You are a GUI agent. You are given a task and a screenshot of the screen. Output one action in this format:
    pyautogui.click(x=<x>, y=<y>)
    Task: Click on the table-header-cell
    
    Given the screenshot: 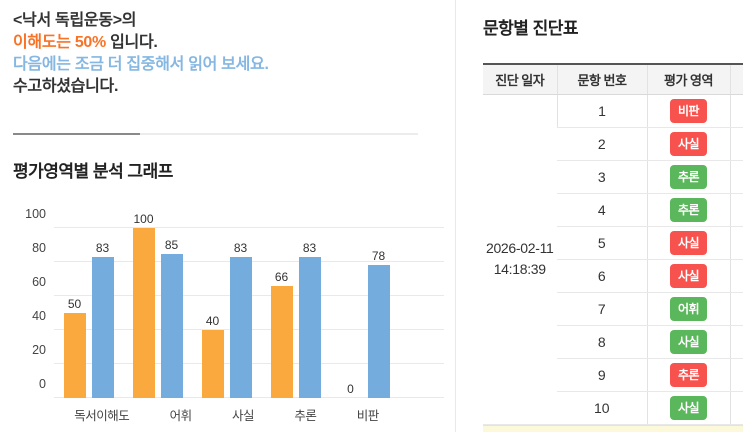 What is the action you would take?
    pyautogui.click(x=736, y=79)
    